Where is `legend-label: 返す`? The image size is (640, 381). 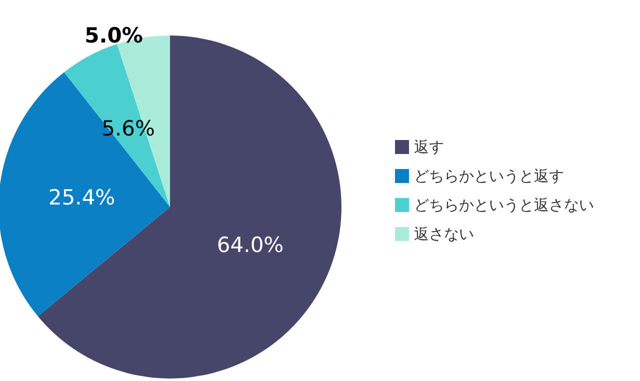
legend-label: 返す is located at coordinates (429, 147).